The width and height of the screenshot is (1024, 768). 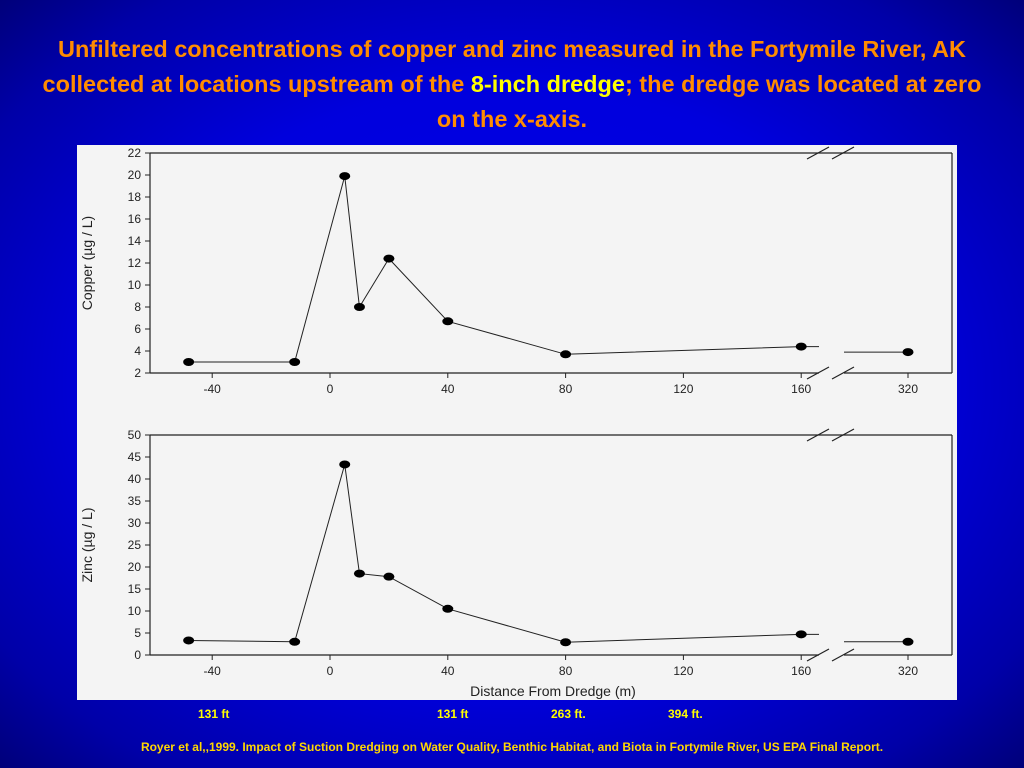 I want to click on y-tick-label: 4, so click(x=137, y=351).